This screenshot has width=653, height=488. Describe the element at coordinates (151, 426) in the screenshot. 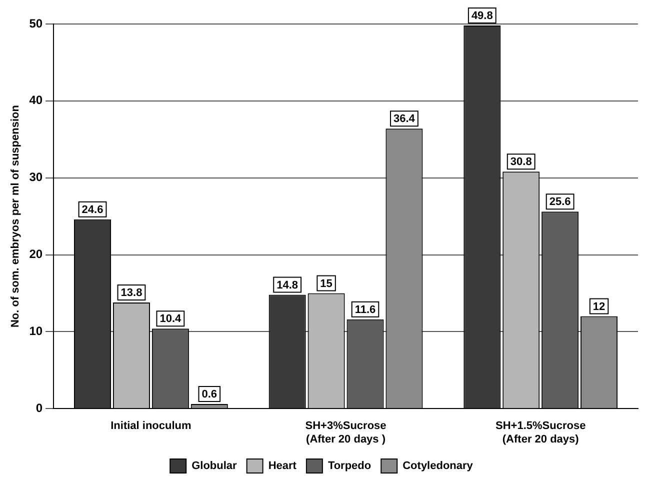

I see `x-tick-label: Initial inoculum` at that location.